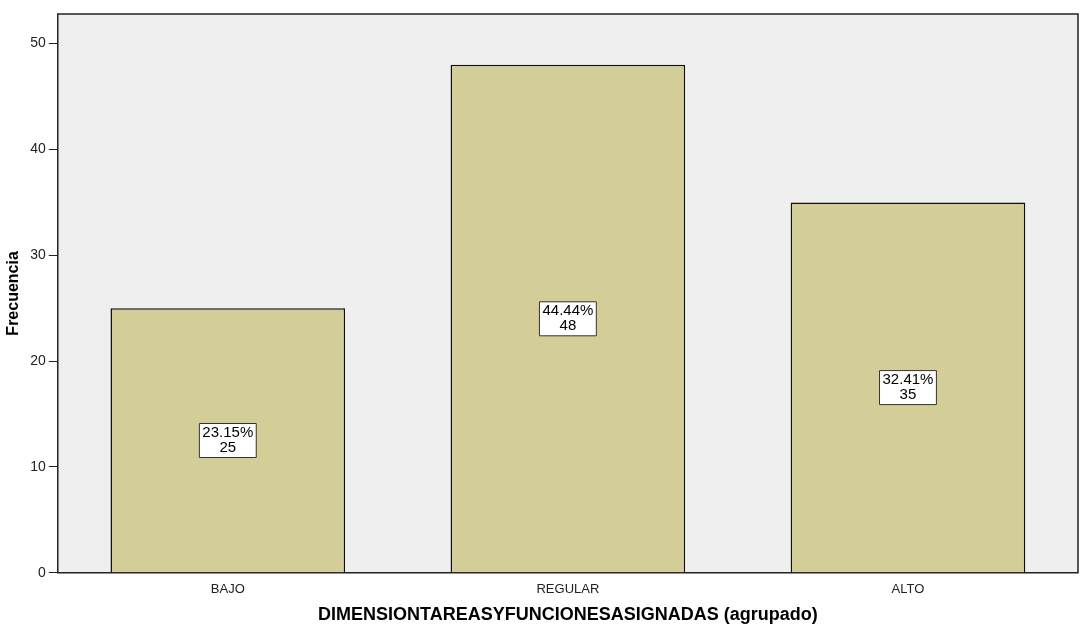 The height and width of the screenshot is (630, 1086). I want to click on x-axis-title: DIMENSIONTAREASYFUNCIONESASIGNADAS (agrupado), so click(568, 614).